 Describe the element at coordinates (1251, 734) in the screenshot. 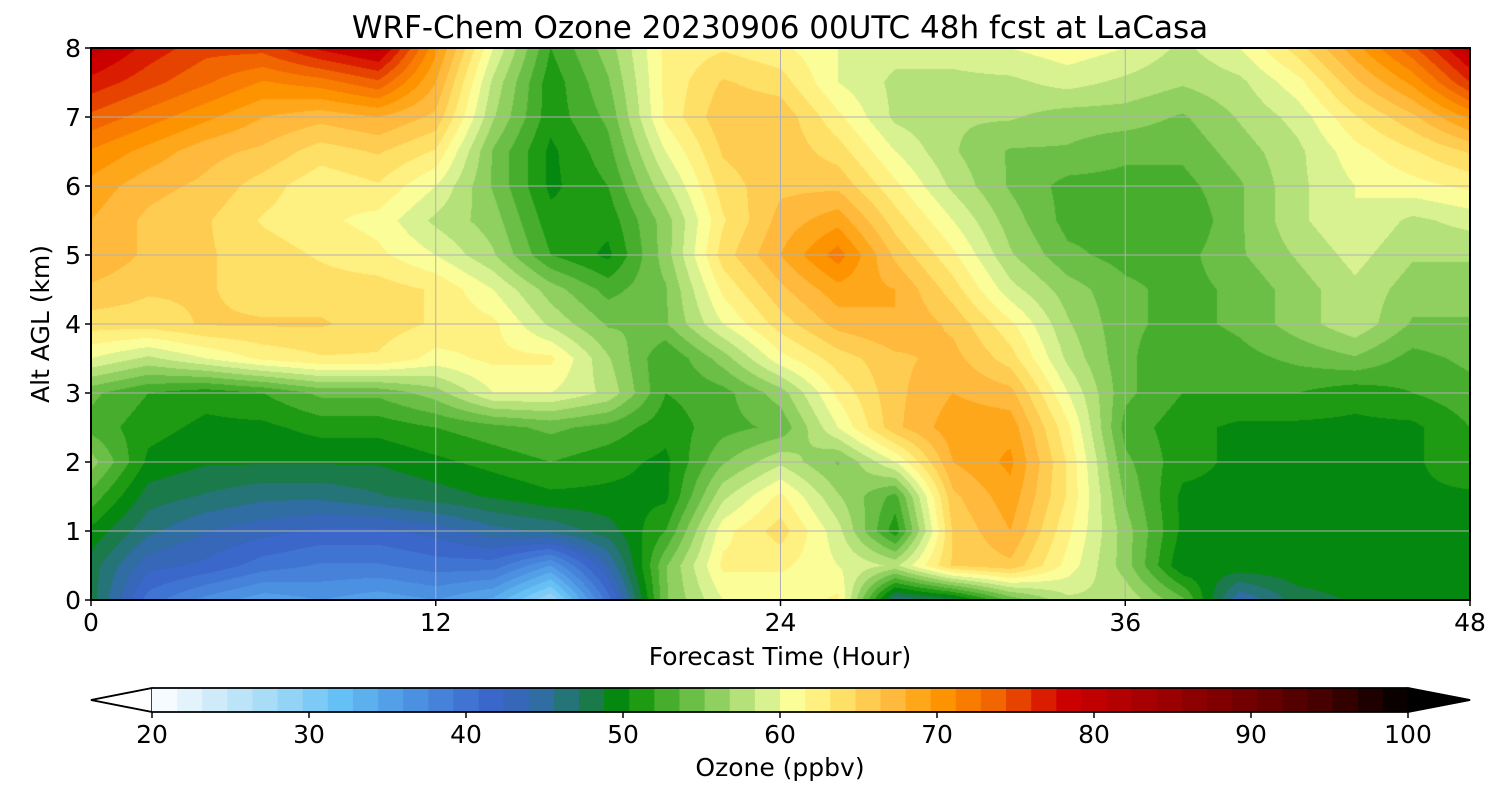

I see `colorbar-tick-label: 90` at that location.